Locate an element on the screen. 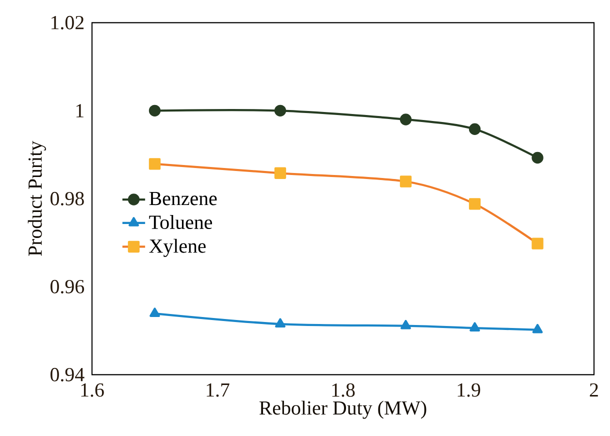 This screenshot has height=436, width=610. x-tick-label: 1.8 is located at coordinates (343, 390).